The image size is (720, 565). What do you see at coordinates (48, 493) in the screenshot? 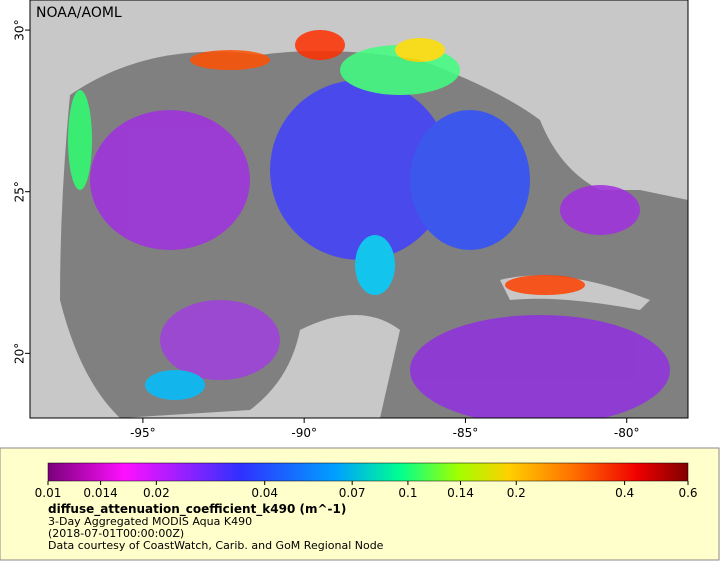
I see `colorbar-tick-label: 0.01` at bounding box center [48, 493].